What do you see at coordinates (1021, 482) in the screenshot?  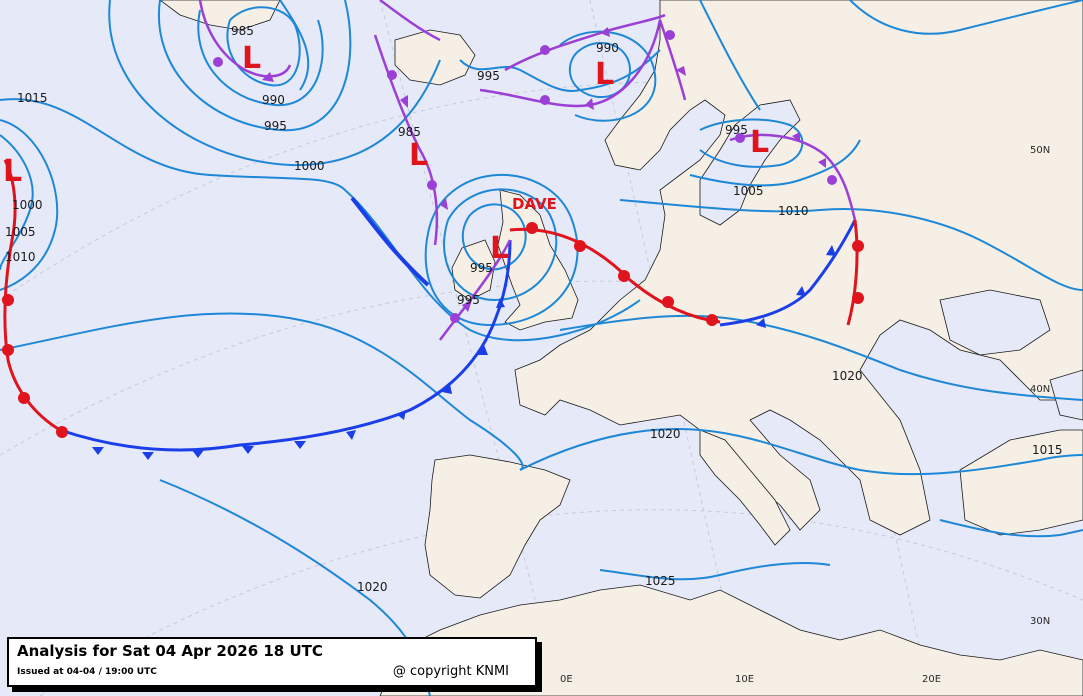 I see `land-turkey` at bounding box center [1021, 482].